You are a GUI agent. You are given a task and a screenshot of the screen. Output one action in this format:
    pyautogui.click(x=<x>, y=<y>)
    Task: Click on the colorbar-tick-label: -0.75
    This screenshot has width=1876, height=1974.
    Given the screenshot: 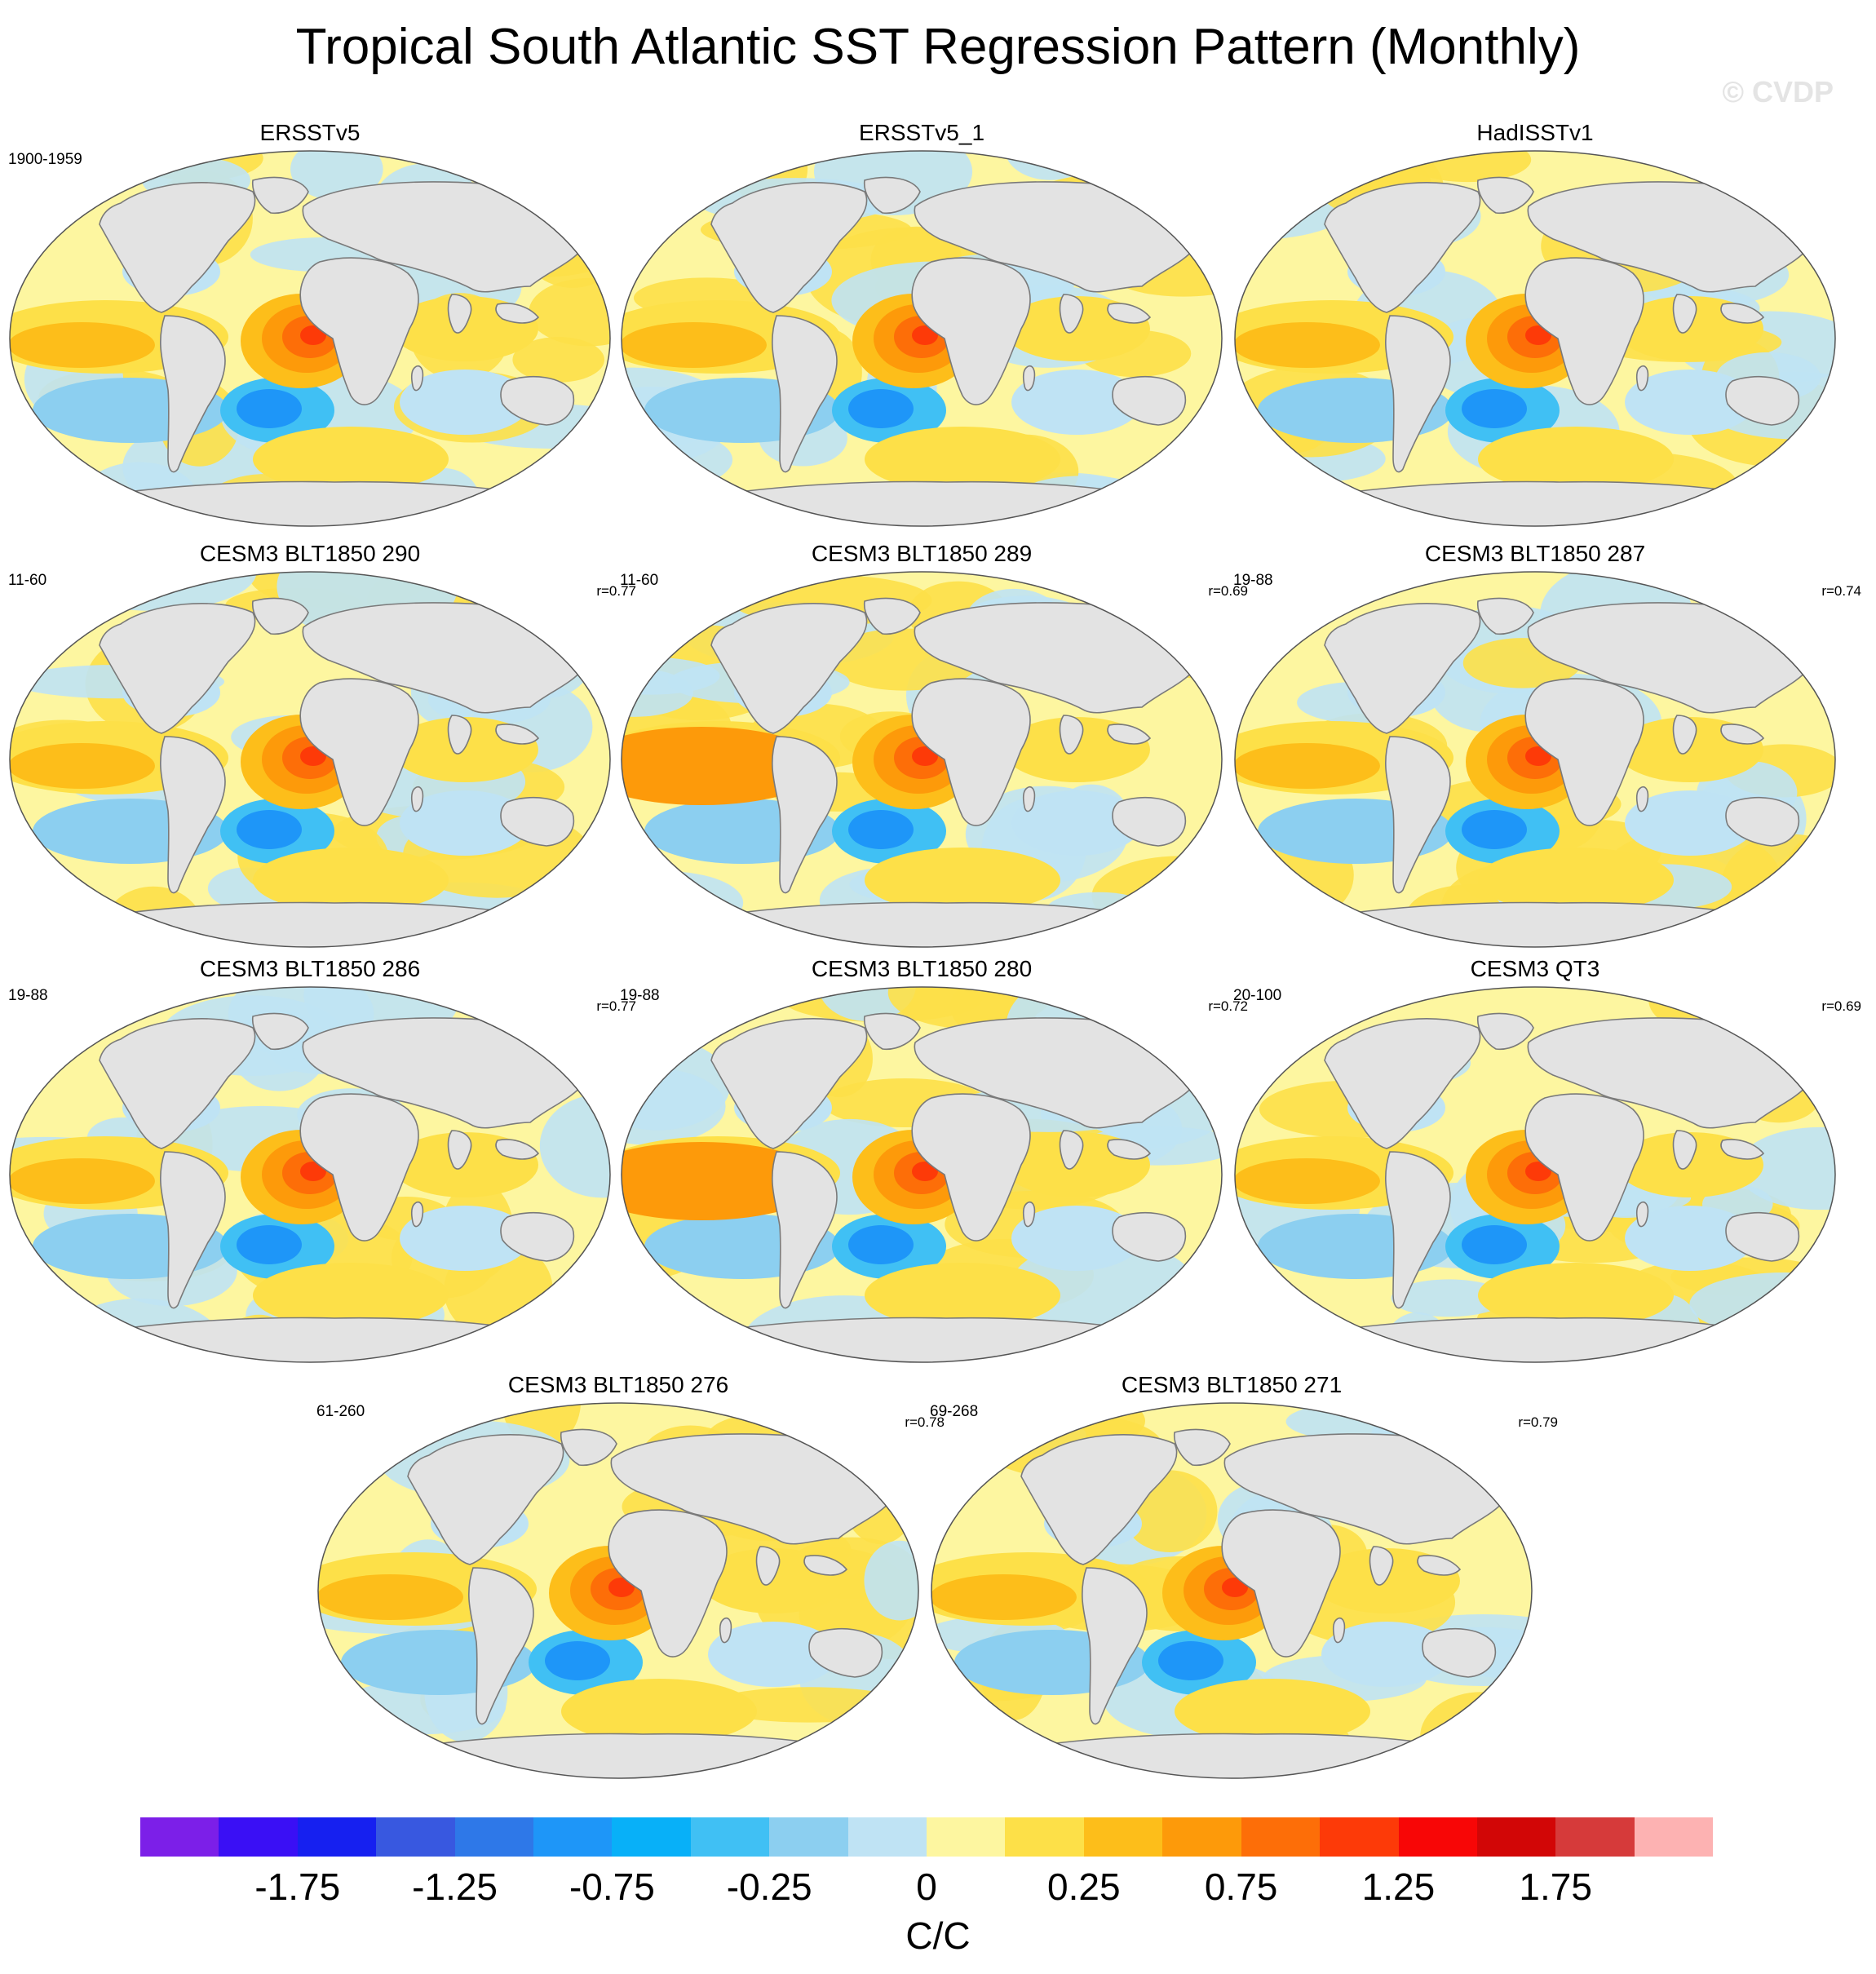 What is the action you would take?
    pyautogui.click(x=612, y=1887)
    